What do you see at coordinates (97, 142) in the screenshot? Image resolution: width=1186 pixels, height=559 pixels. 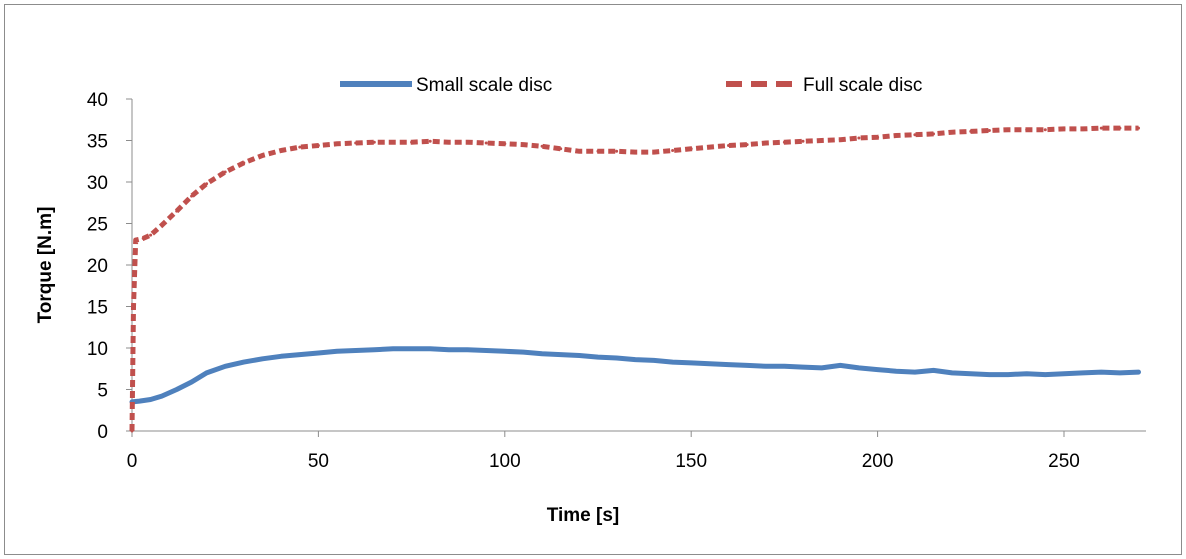 I see `y-tick-label: 35` at bounding box center [97, 142].